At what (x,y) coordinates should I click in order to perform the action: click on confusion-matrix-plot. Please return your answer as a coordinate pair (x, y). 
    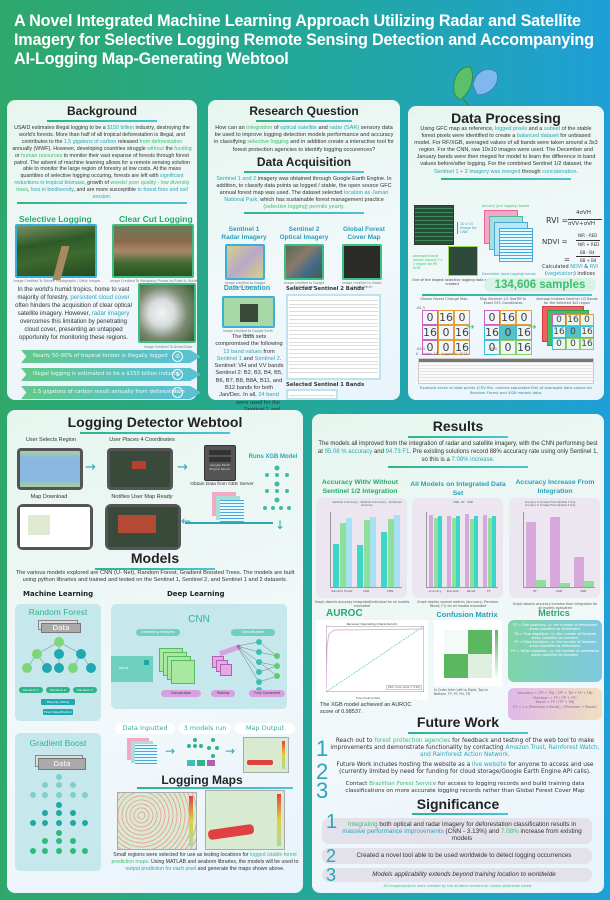
    Looking at the image, I should click on (468, 653).